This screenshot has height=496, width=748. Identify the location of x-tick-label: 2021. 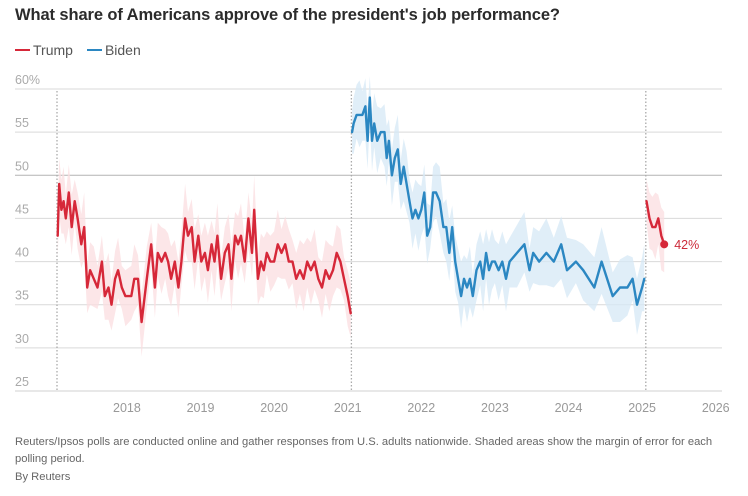
(348, 408).